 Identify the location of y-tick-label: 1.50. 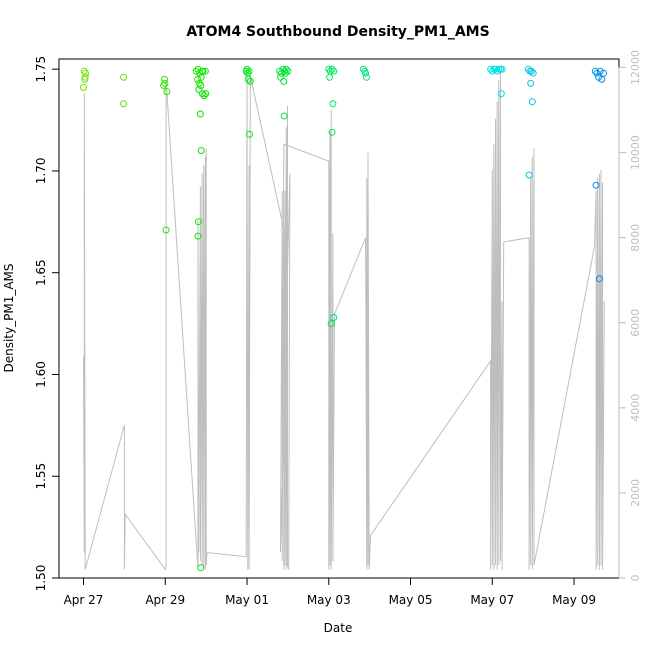
(41, 578).